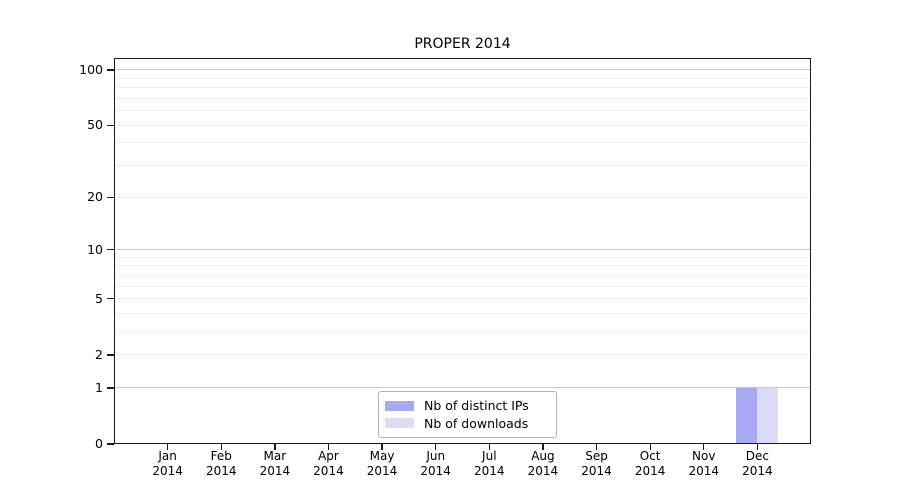 Image resolution: width=900 pixels, height=500 pixels. I want to click on legend-label: Nb of downloads, so click(476, 423).